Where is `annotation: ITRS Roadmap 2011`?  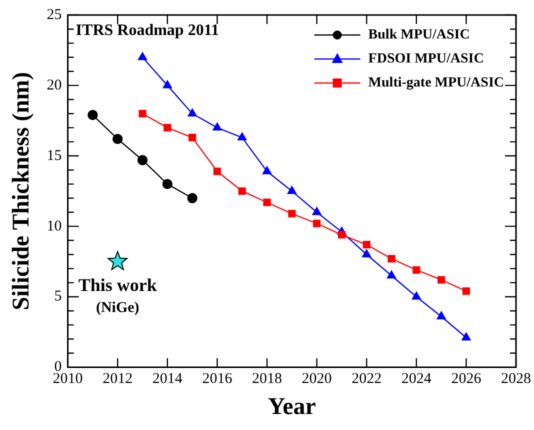 annotation: ITRS Roadmap 2011 is located at coordinates (147, 31).